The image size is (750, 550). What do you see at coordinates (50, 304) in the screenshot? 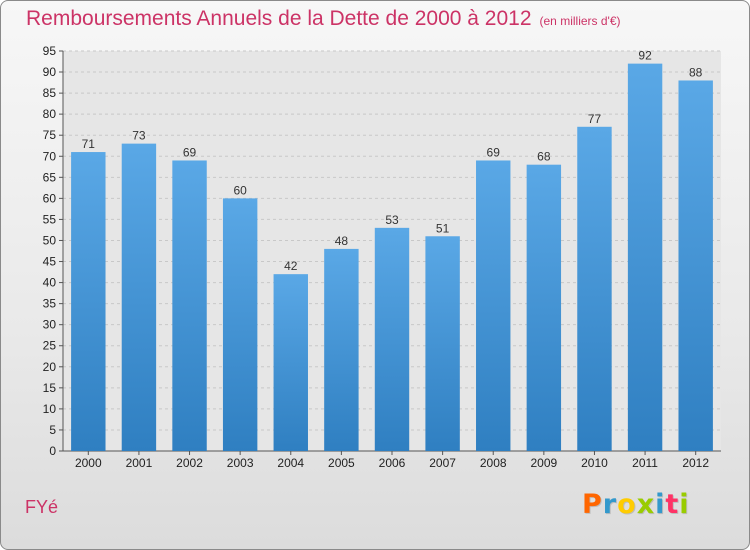
I see `y-tick-label: 35` at bounding box center [50, 304].